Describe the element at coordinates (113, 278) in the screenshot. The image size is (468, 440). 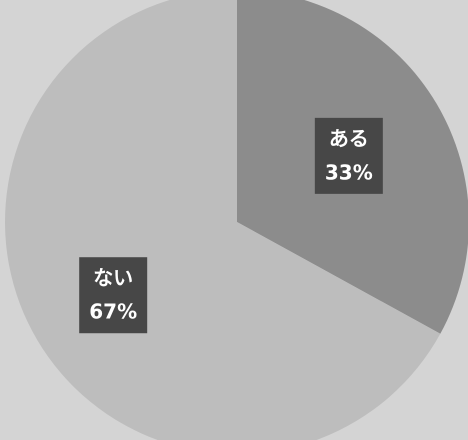
I see `category-label: ない` at that location.